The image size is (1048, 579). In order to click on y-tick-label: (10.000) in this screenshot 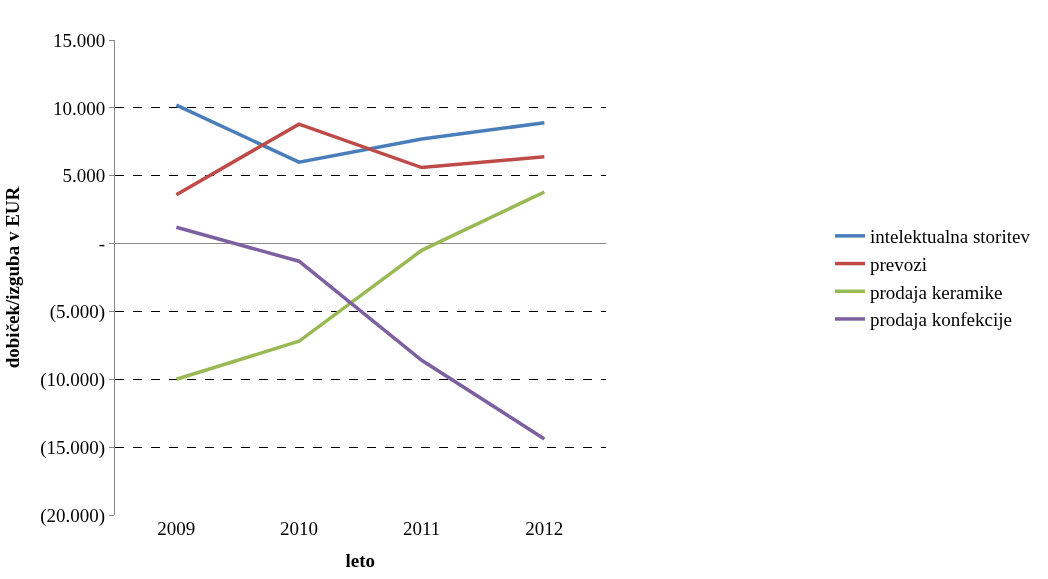, I will do `click(73, 379)`.